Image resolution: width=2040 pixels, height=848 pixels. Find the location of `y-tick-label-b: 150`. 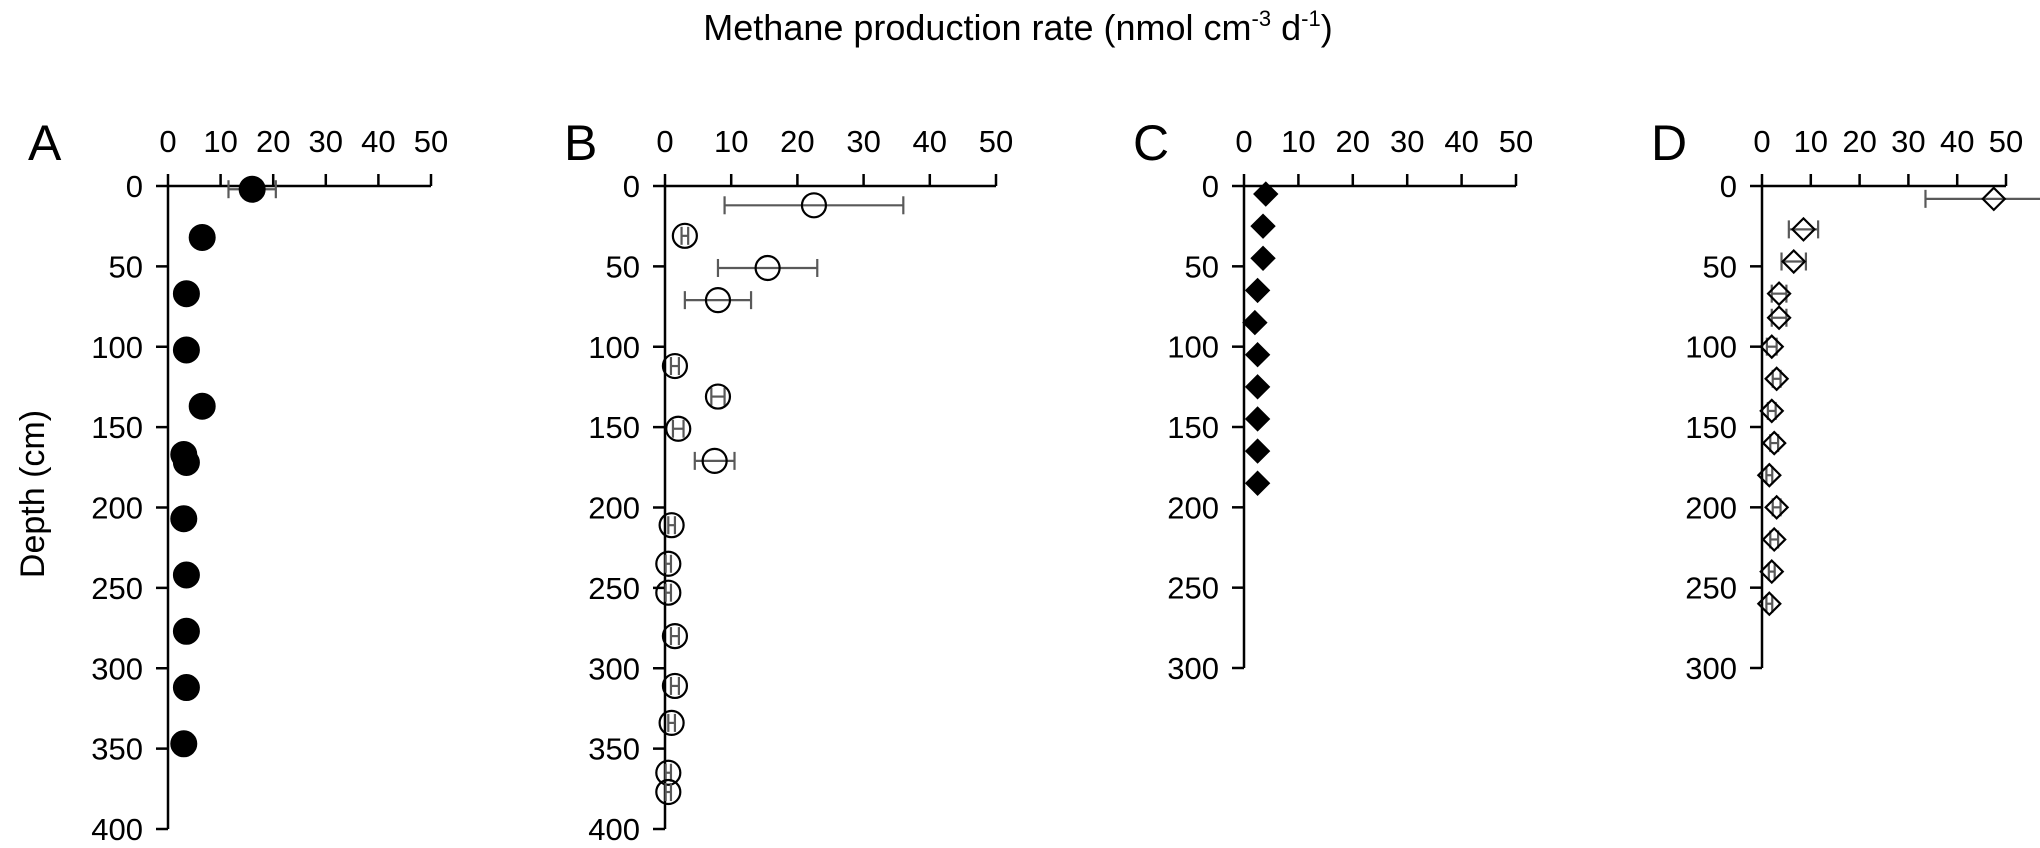

y-tick-label-b: 150 is located at coordinates (614, 427).